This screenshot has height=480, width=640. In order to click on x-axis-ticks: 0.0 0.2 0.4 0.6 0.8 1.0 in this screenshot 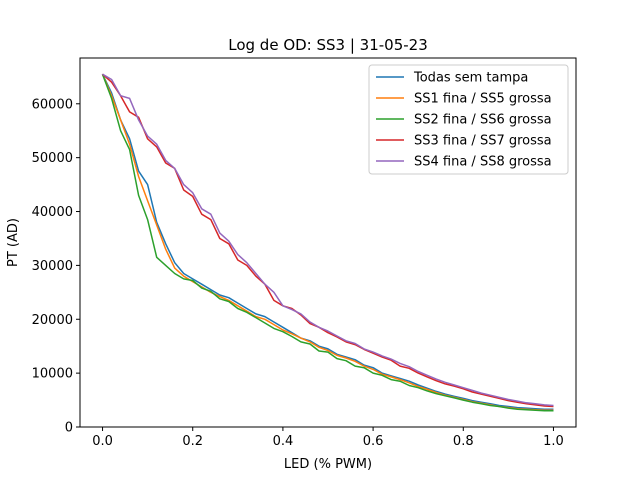, I will do `click(328, 438)`.